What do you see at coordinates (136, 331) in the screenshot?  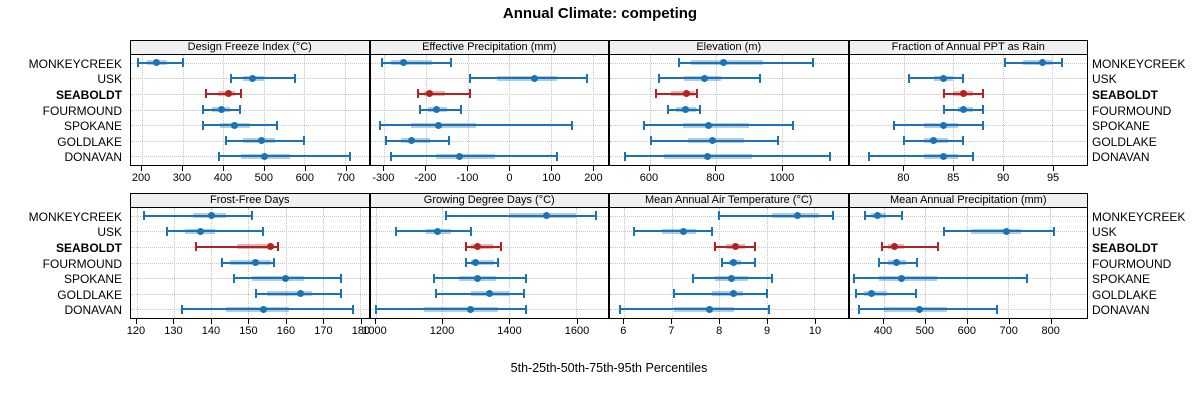 I see `axis-tick-label: 120` at bounding box center [136, 331].